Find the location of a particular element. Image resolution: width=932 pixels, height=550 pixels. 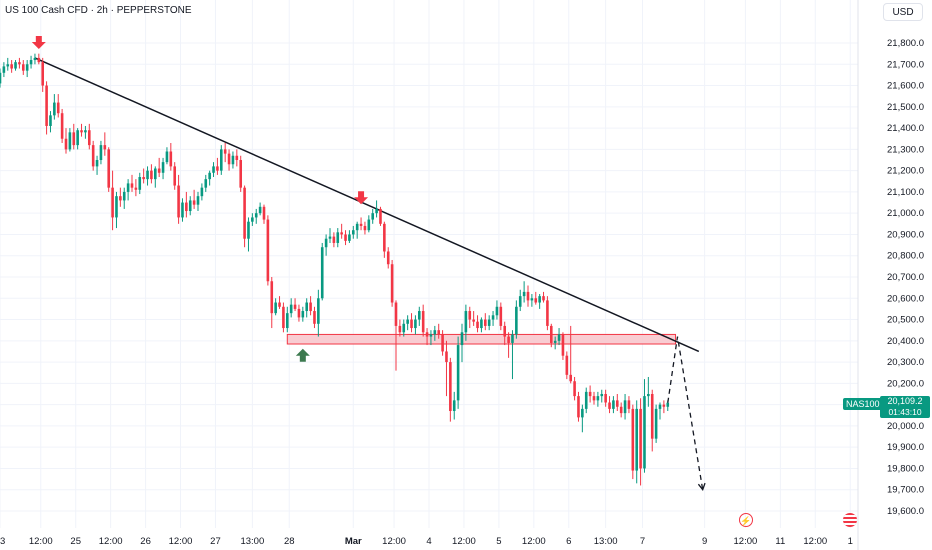

currency-button: USD is located at coordinates (903, 12).